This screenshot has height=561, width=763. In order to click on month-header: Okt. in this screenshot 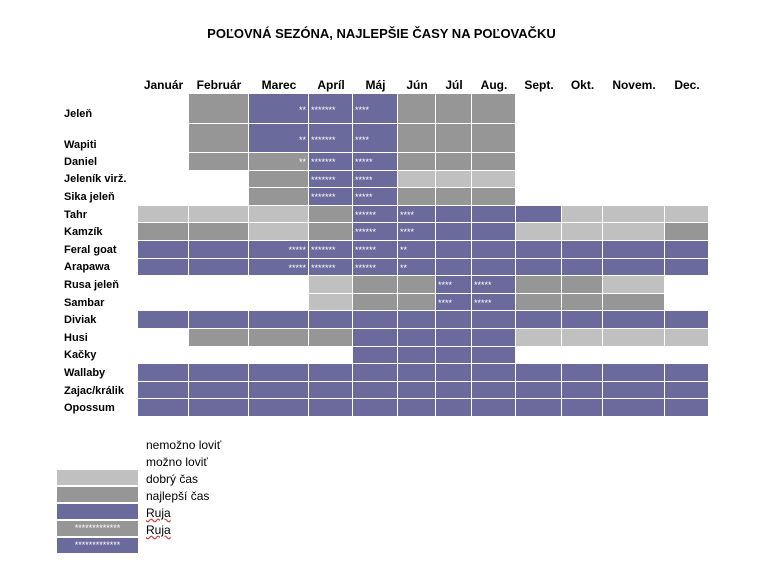, I will do `click(582, 85)`.